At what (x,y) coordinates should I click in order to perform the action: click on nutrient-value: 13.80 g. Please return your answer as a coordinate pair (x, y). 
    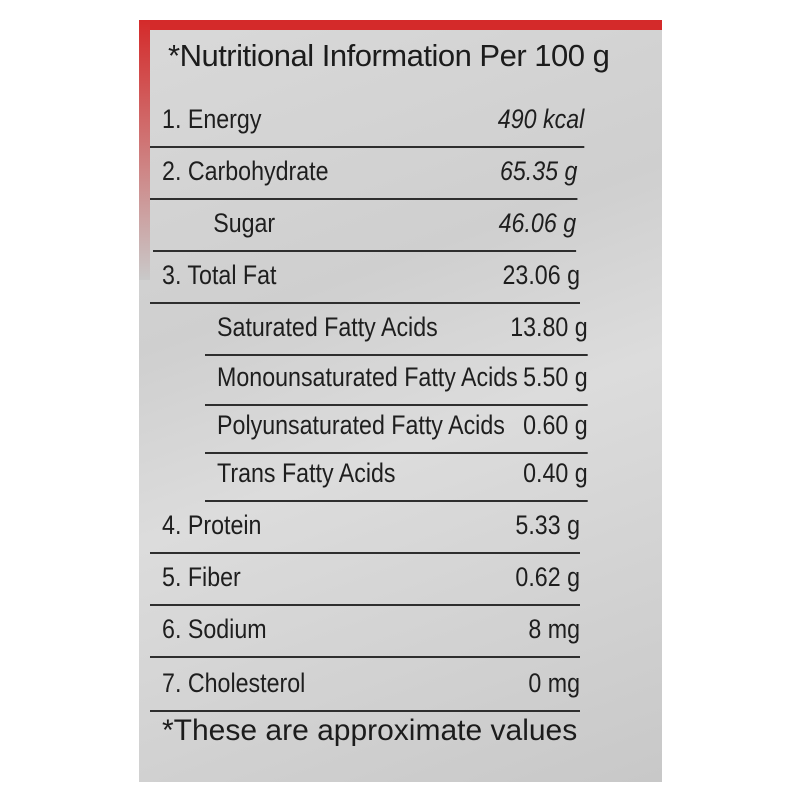
    Looking at the image, I should click on (549, 327).